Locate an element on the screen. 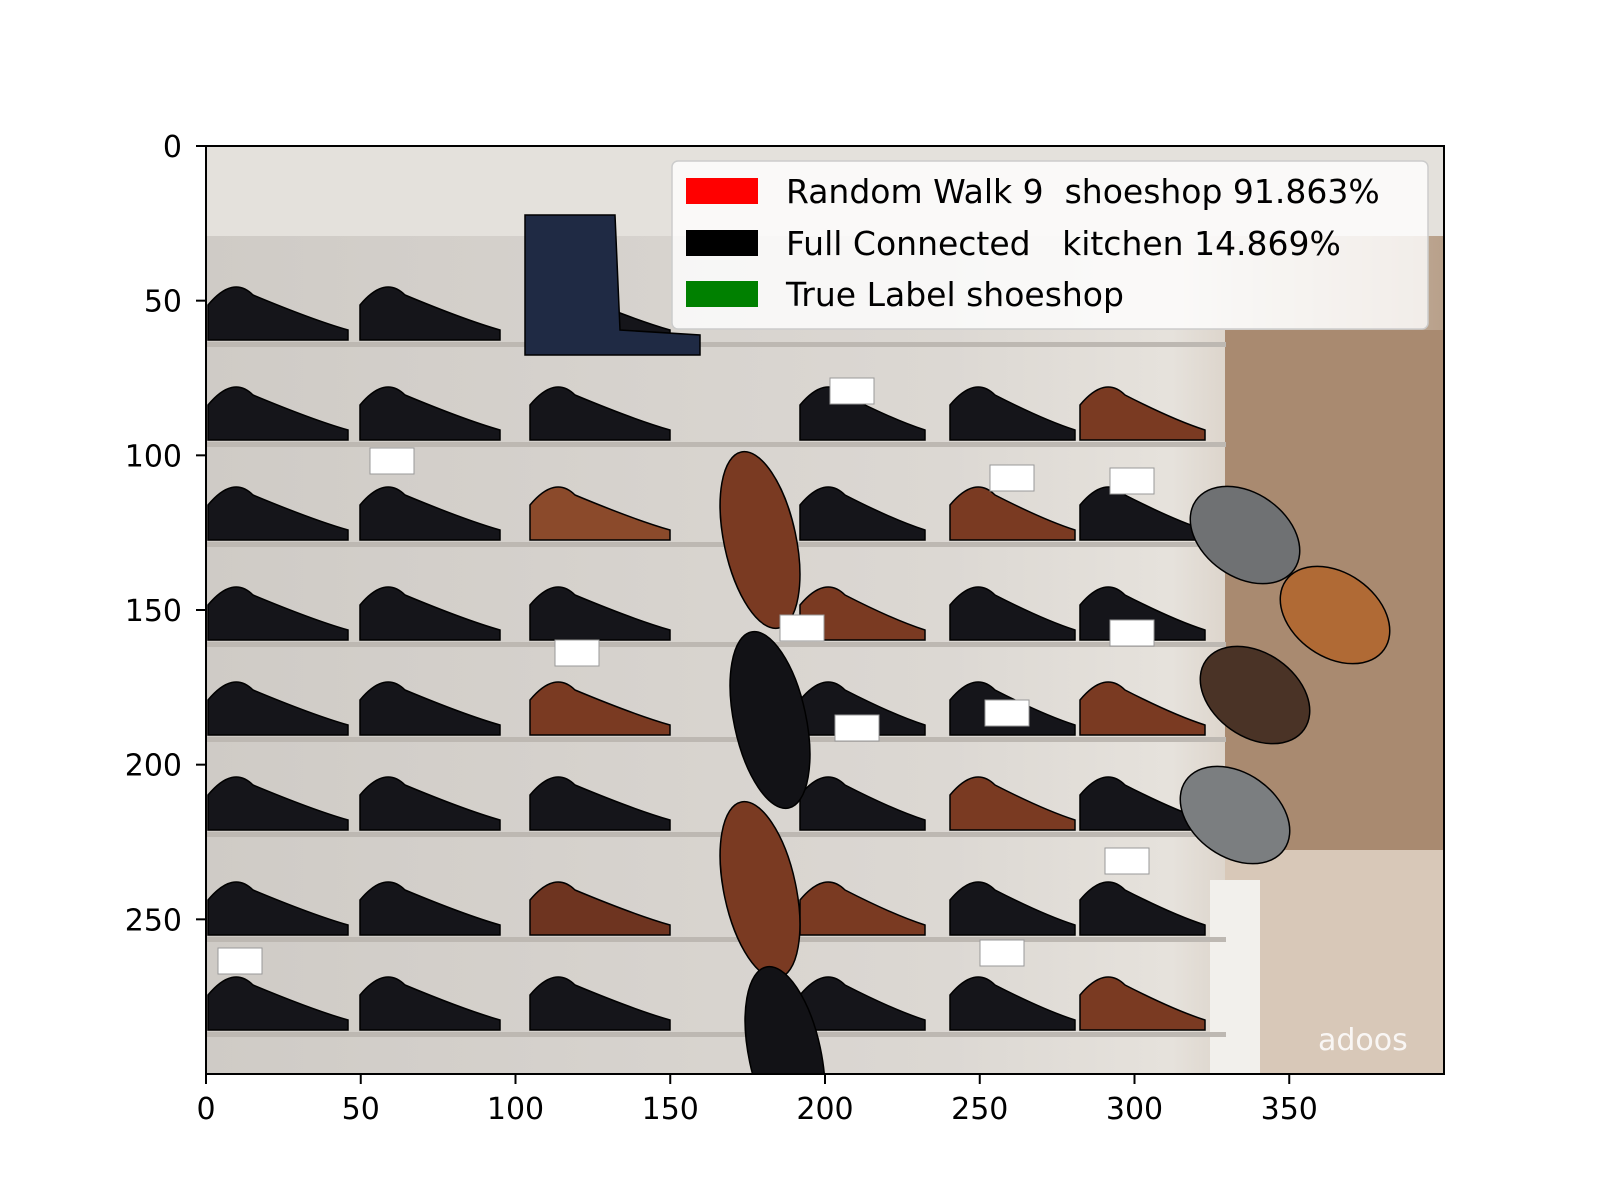 The width and height of the screenshot is (1600, 1200). legend-box is located at coordinates (1050, 245).